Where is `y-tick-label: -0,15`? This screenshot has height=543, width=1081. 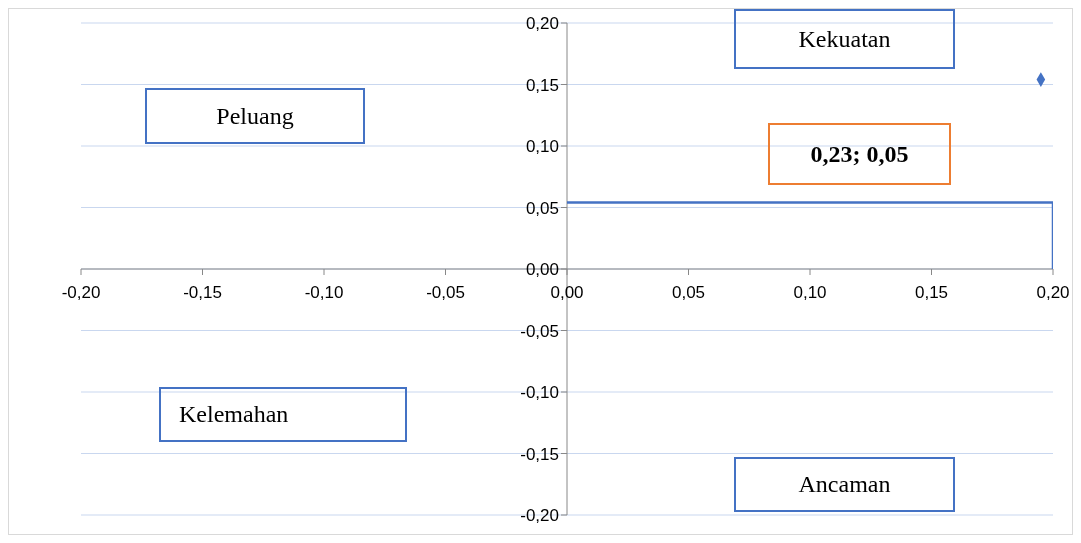
y-tick-label: -0,15 is located at coordinates (539, 454).